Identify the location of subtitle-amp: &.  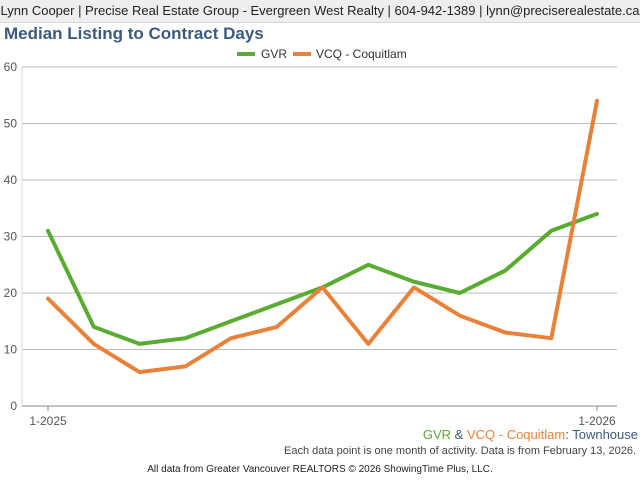
(459, 434).